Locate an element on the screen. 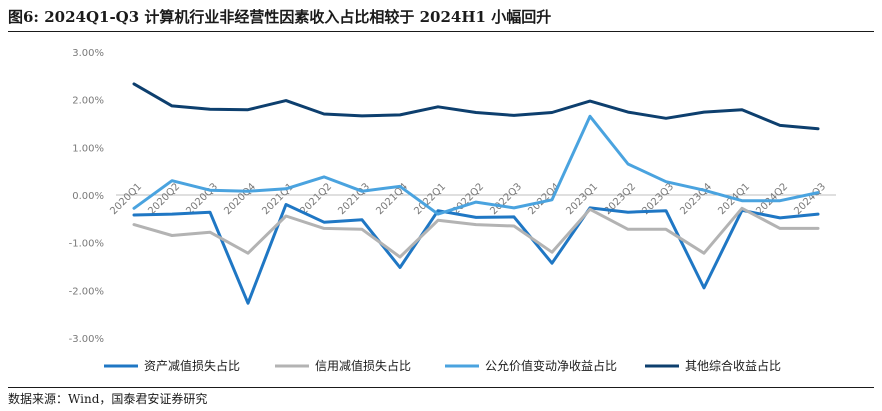  footer-divider is located at coordinates (441, 387).